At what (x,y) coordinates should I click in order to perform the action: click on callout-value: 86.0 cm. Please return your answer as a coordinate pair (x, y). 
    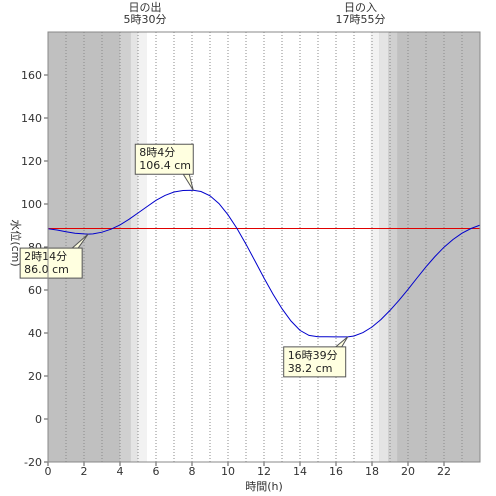
    Looking at the image, I should click on (46, 269).